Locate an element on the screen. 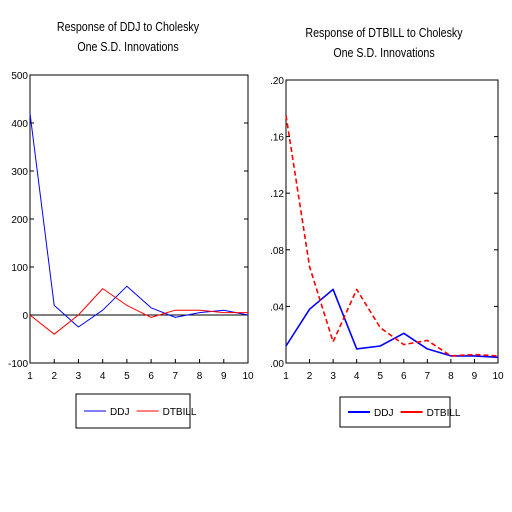  y-tick-label: 100 is located at coordinates (19, 268).